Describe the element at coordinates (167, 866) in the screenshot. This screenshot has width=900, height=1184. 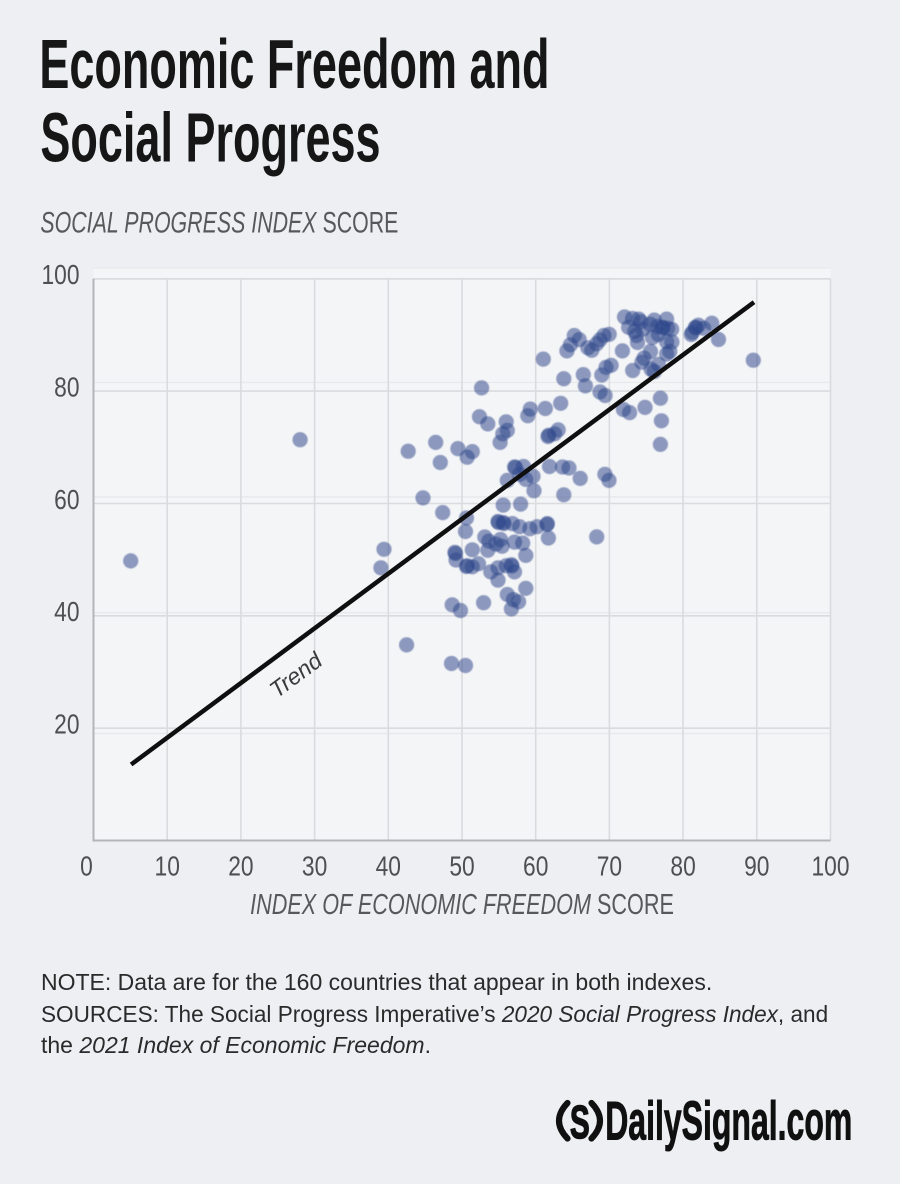
I see `svg-text: 10` at that location.